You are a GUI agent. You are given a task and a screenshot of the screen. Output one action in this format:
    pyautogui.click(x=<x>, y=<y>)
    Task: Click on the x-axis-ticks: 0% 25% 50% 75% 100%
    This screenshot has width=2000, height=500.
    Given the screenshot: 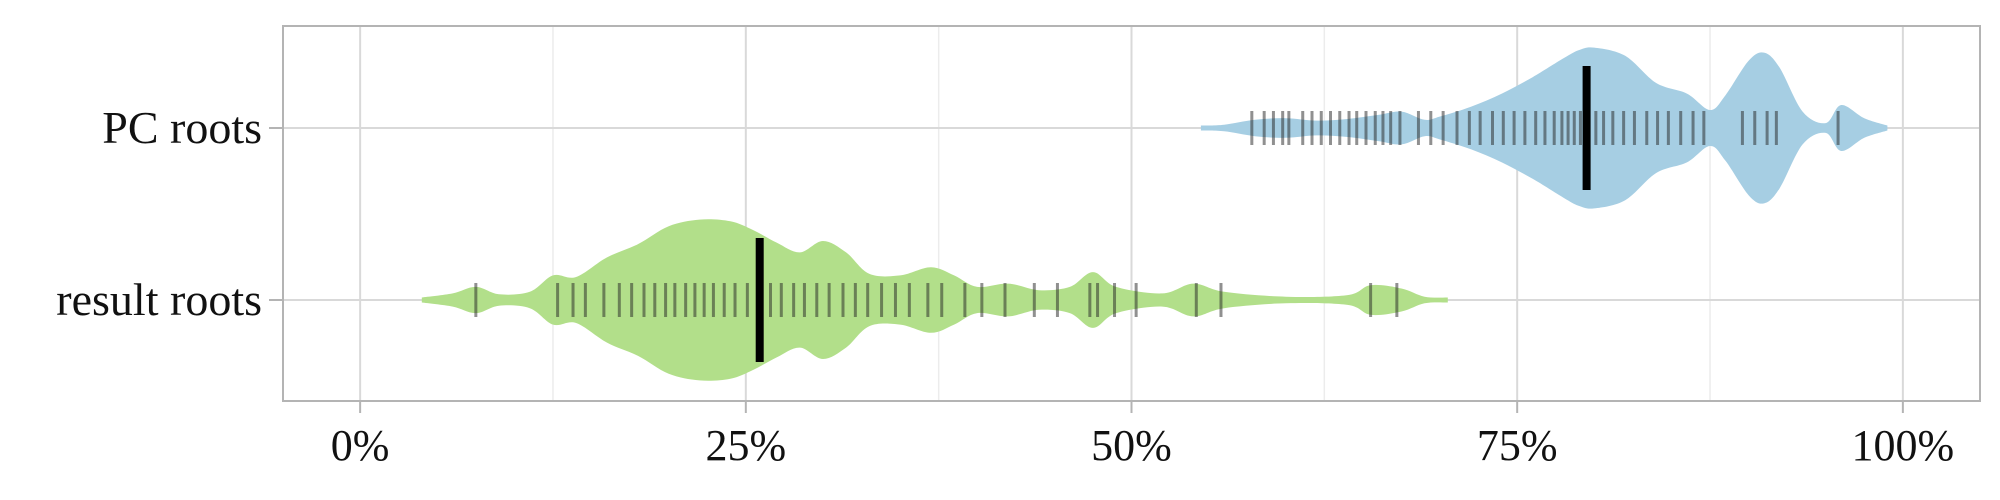 What is the action you would take?
    pyautogui.click(x=1142, y=435)
    